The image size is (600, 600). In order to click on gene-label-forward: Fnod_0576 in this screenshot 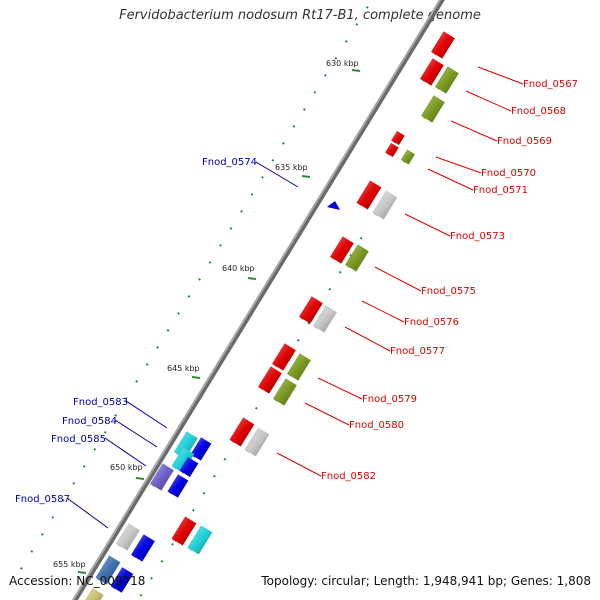, I will do `click(431, 322)`.